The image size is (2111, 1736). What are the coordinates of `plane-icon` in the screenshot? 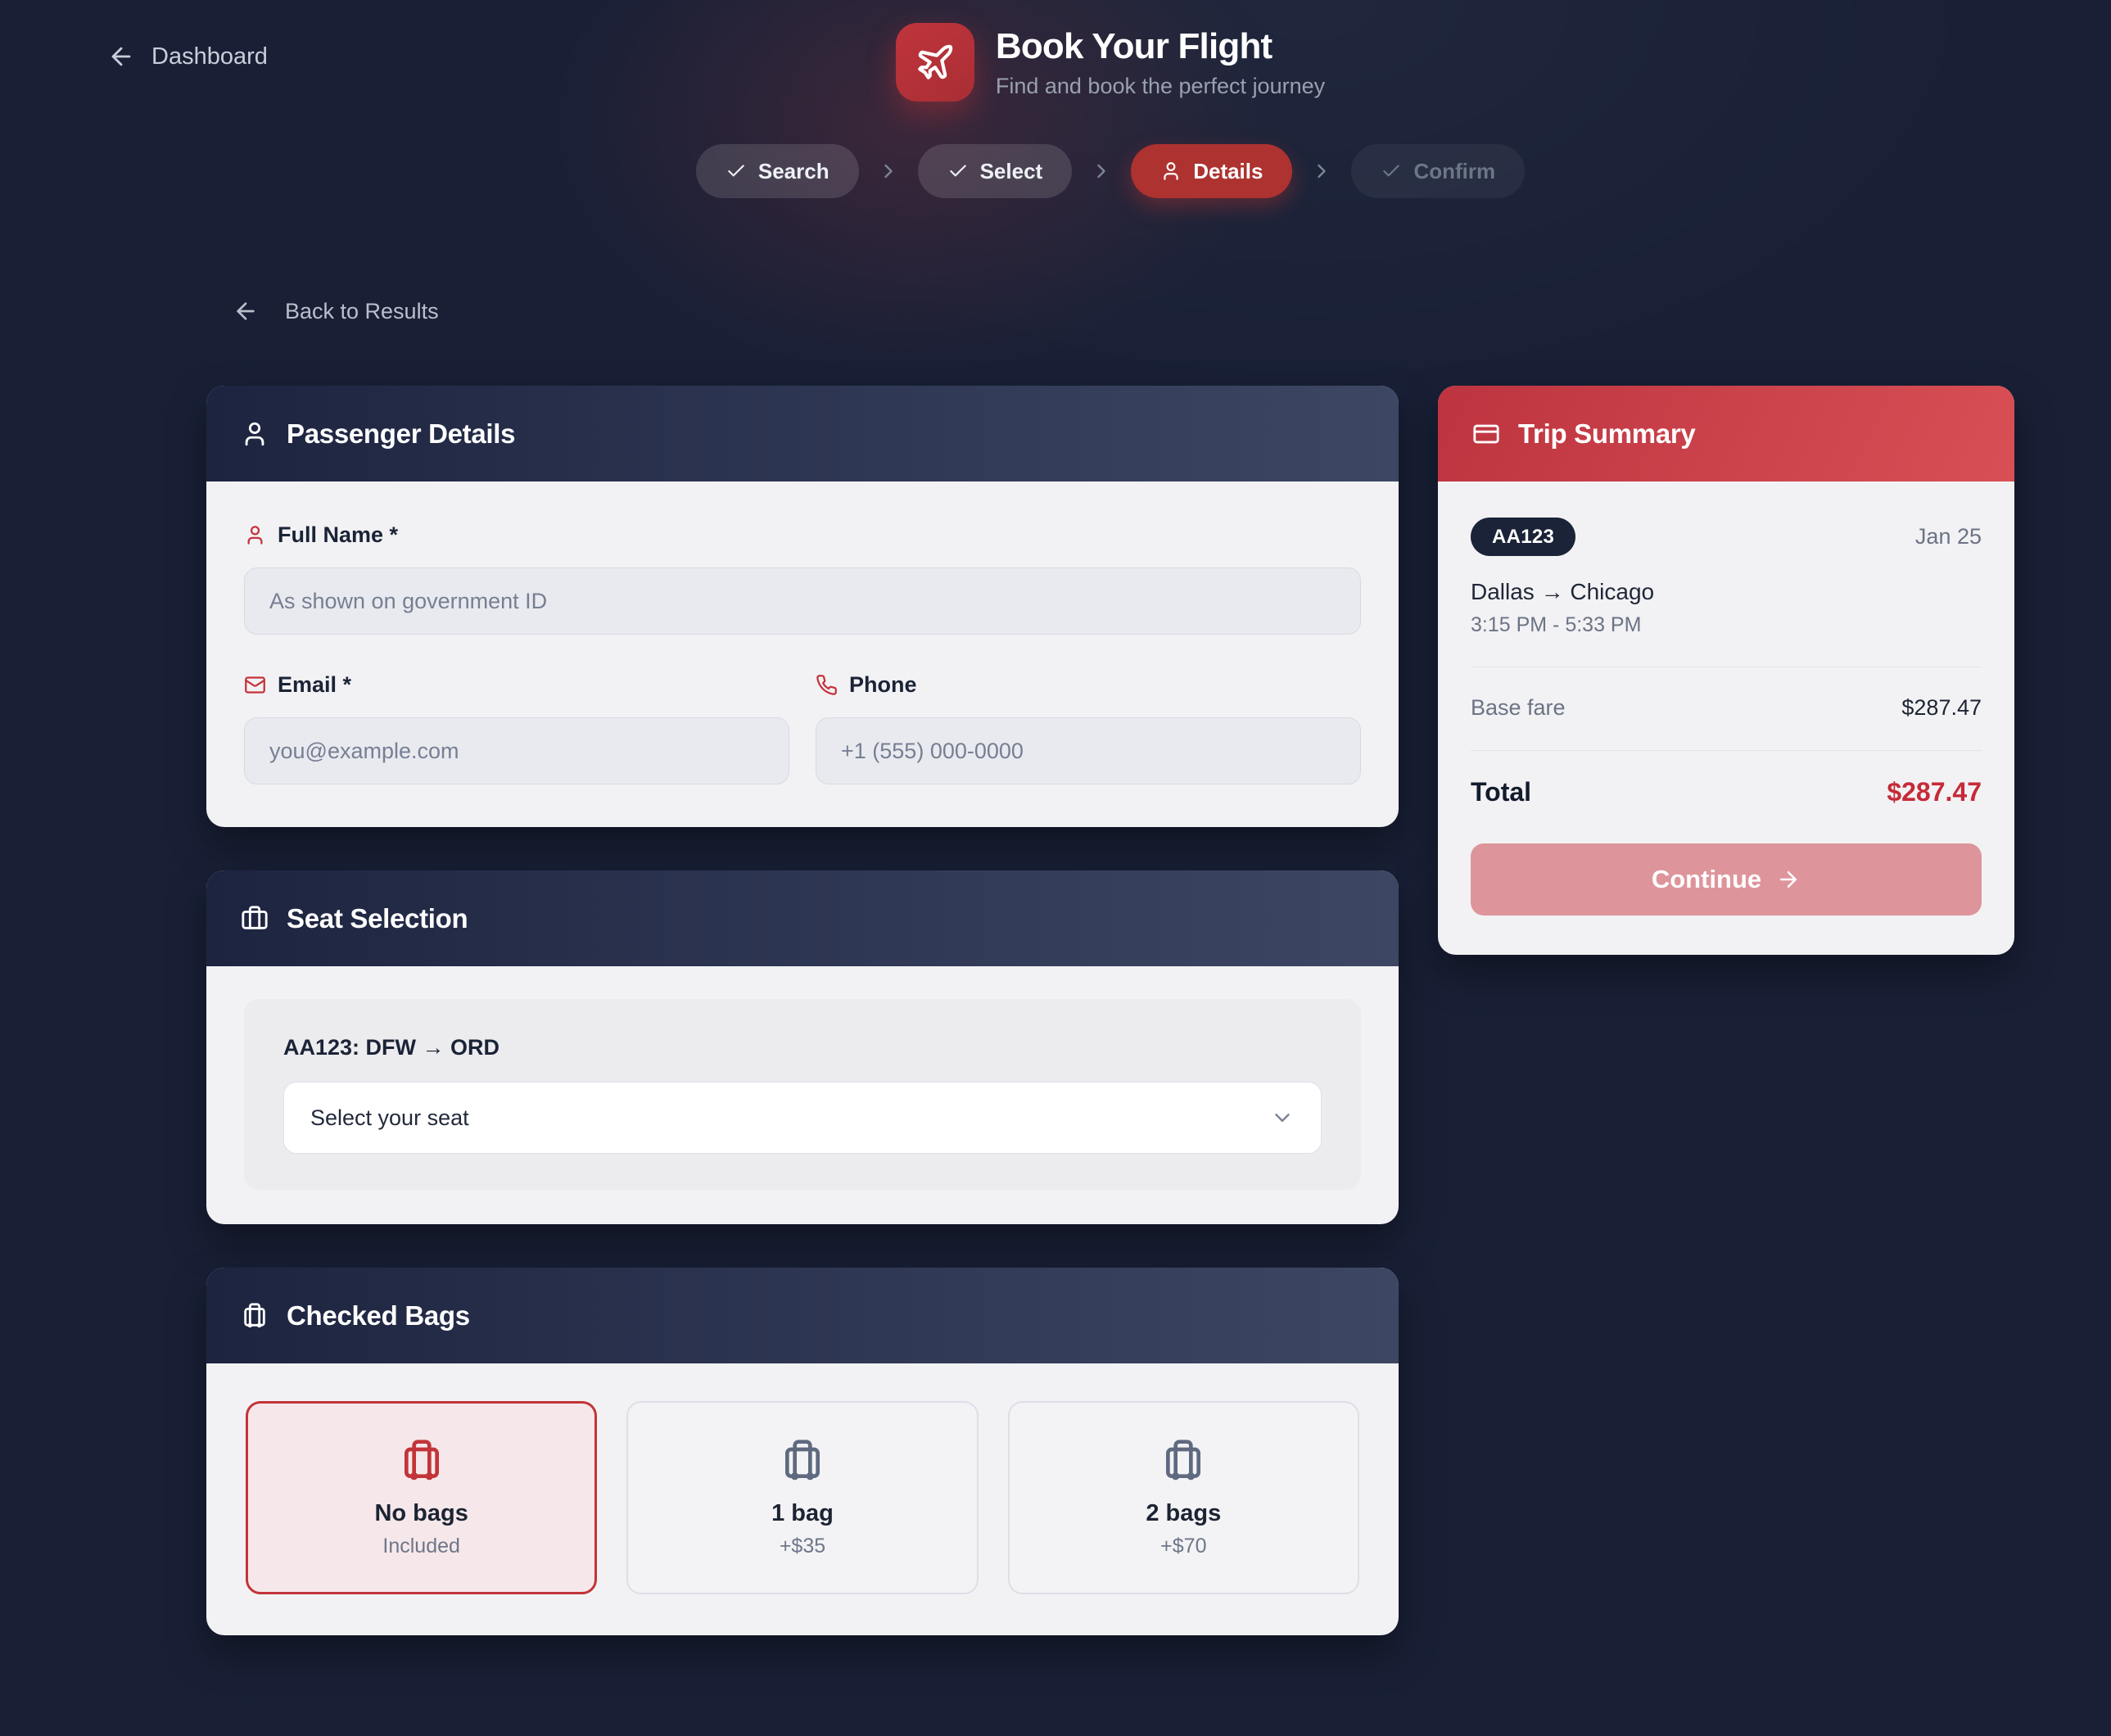 It's located at (935, 61).